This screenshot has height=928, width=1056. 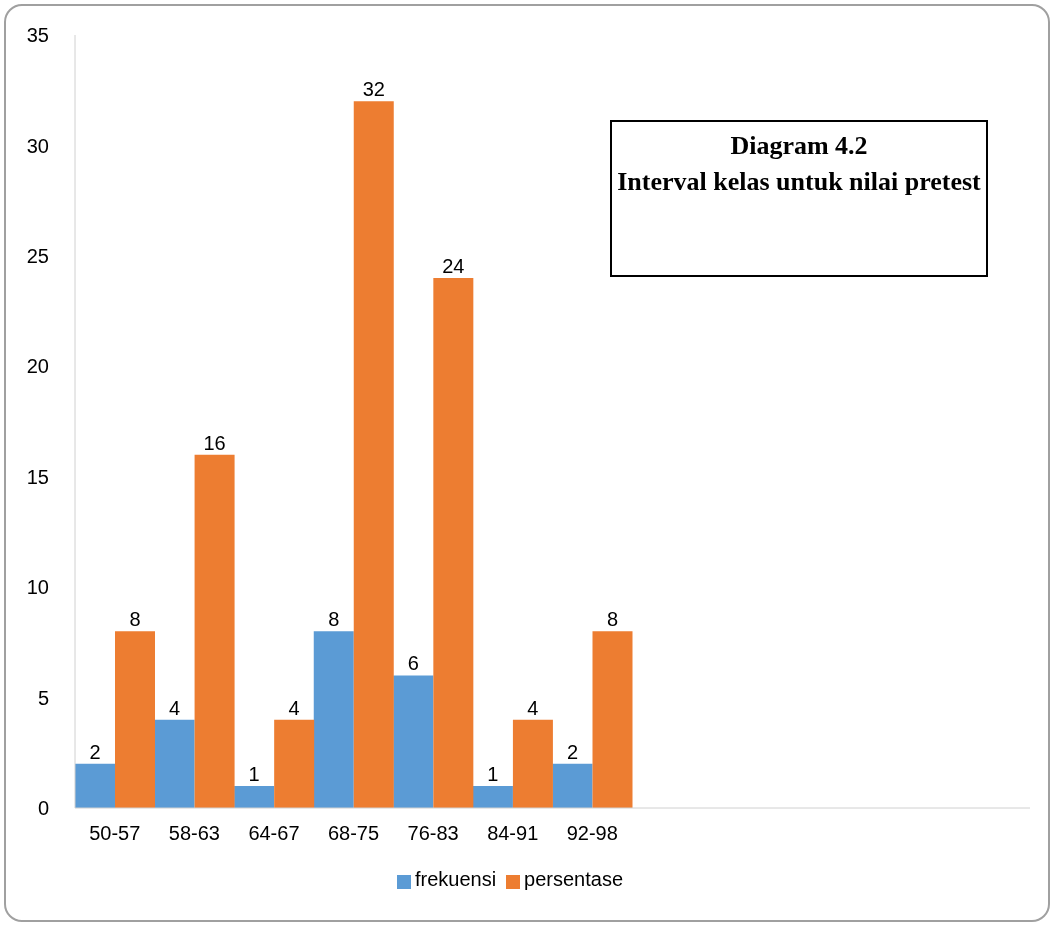 What do you see at coordinates (799, 146) in the screenshot?
I see `text: Diagram 4.2` at bounding box center [799, 146].